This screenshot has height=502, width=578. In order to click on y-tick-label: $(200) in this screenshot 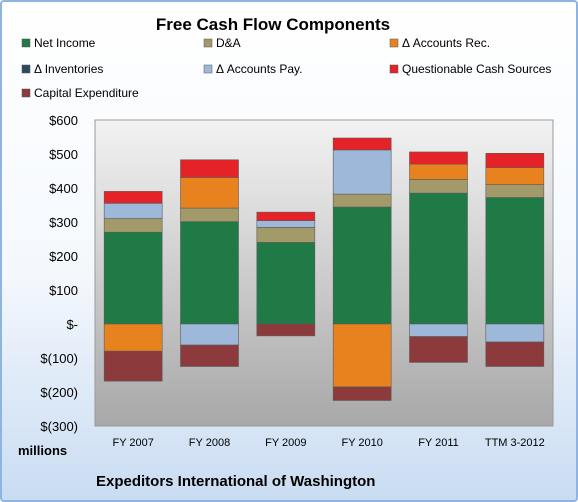, I will do `click(59, 392)`.